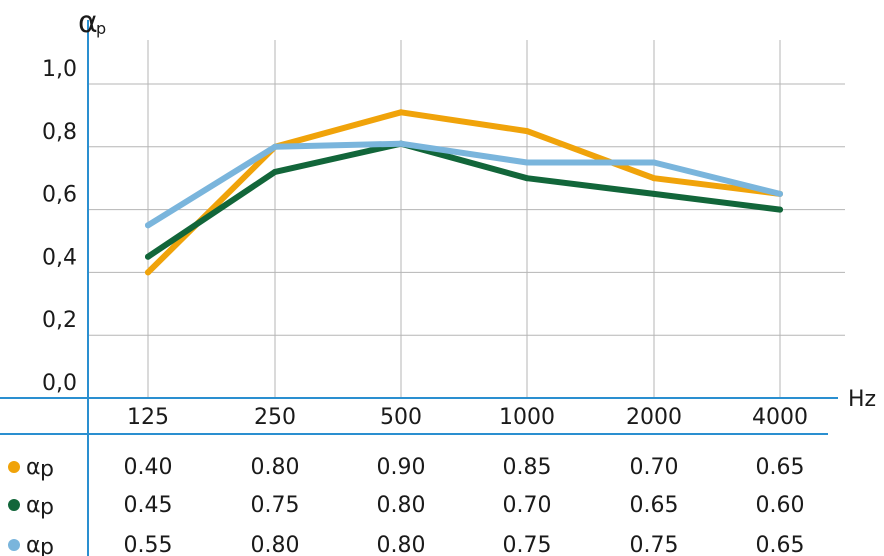  What do you see at coordinates (148, 544) in the screenshot?
I see `table-cell: 0.55` at bounding box center [148, 544].